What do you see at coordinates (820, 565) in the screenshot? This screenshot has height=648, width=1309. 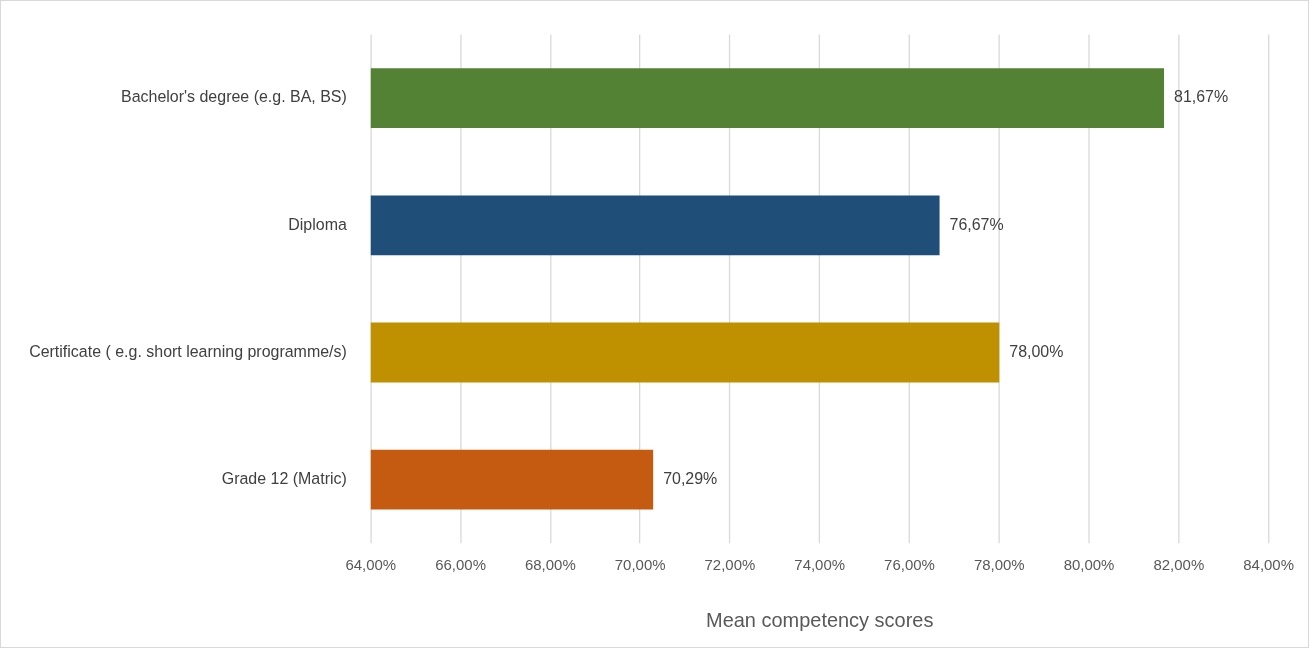 I see `x-tick-label: 74,00%` at bounding box center [820, 565].